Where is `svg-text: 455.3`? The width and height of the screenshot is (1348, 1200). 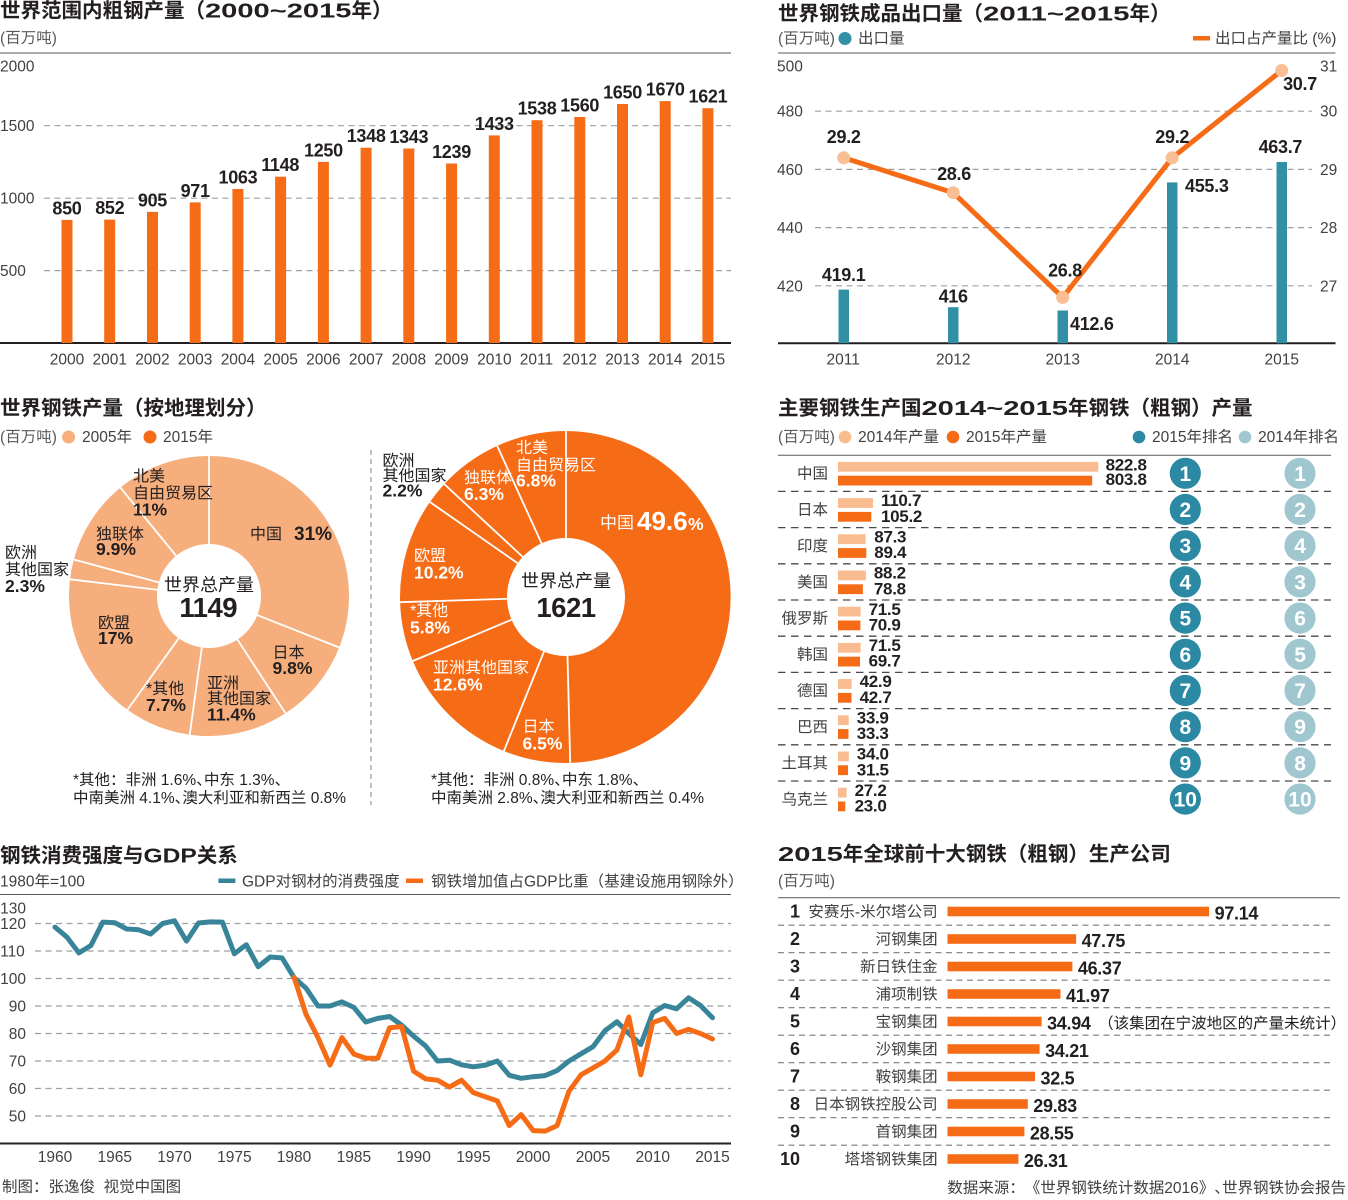
svg-text: 455.3 is located at coordinates (1207, 186).